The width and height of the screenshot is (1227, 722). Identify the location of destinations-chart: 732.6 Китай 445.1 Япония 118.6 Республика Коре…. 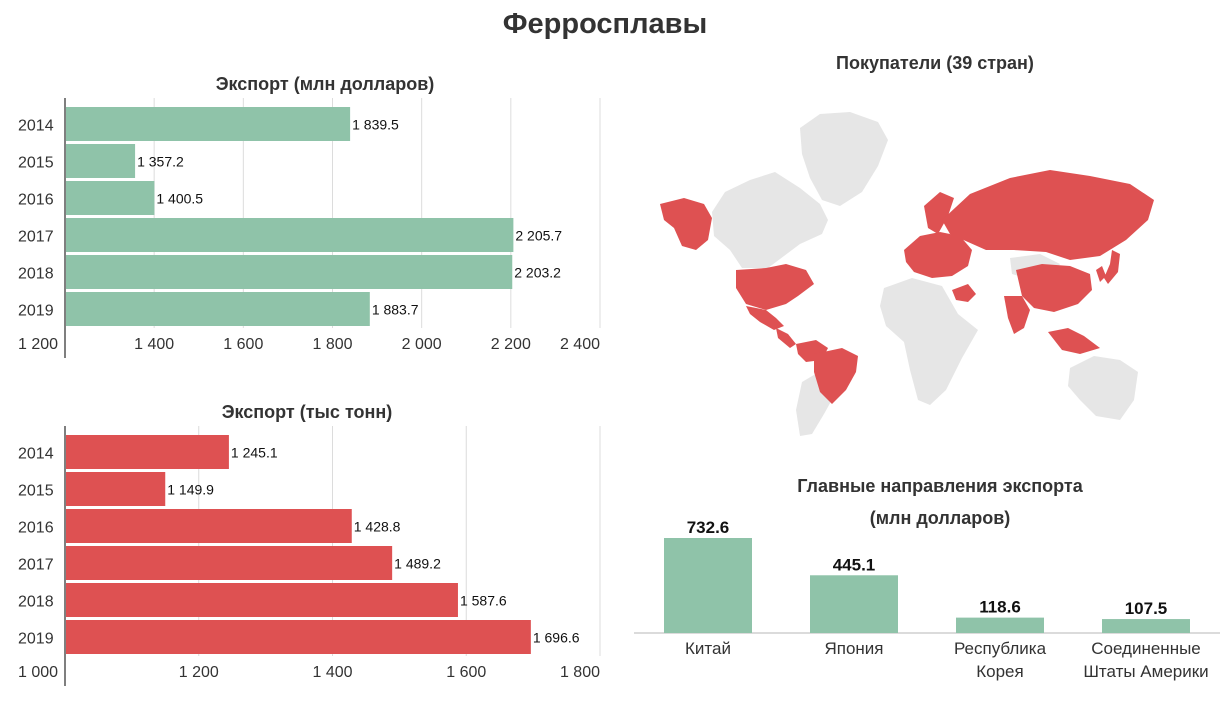
(927, 599).